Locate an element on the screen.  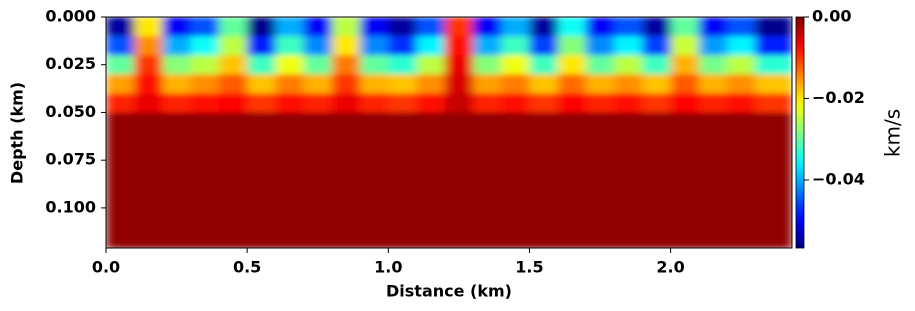
y-tick-label: 0.100 is located at coordinates (70, 206).